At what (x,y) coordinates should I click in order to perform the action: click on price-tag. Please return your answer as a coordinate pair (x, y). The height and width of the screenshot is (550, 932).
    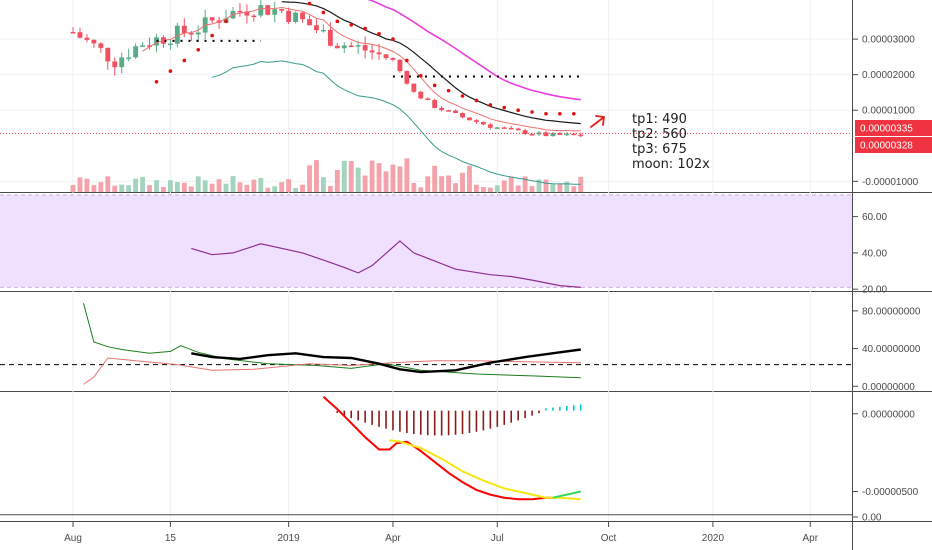
    Looking at the image, I should click on (893, 145).